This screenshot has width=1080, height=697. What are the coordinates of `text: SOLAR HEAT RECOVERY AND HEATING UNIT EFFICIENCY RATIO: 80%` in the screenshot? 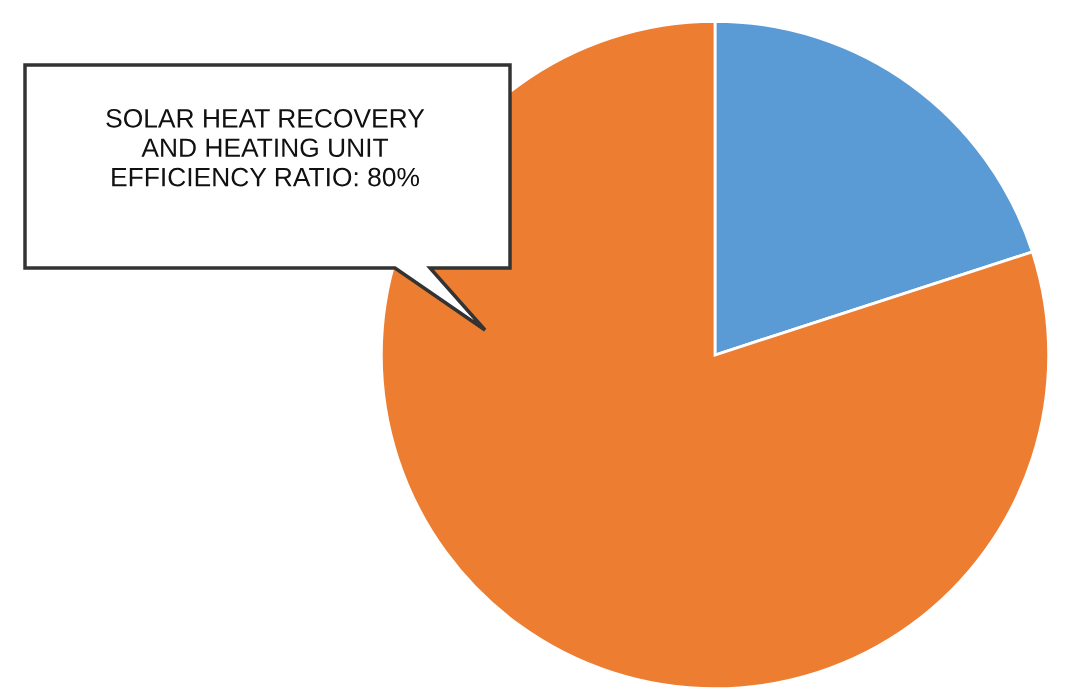 It's located at (265, 148).